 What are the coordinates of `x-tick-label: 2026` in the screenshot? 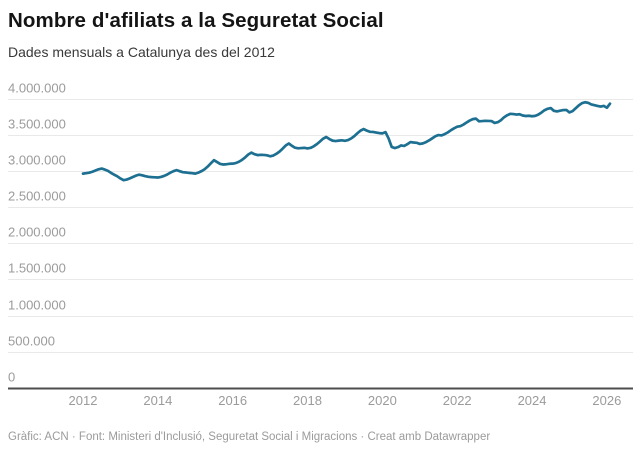 It's located at (606, 400).